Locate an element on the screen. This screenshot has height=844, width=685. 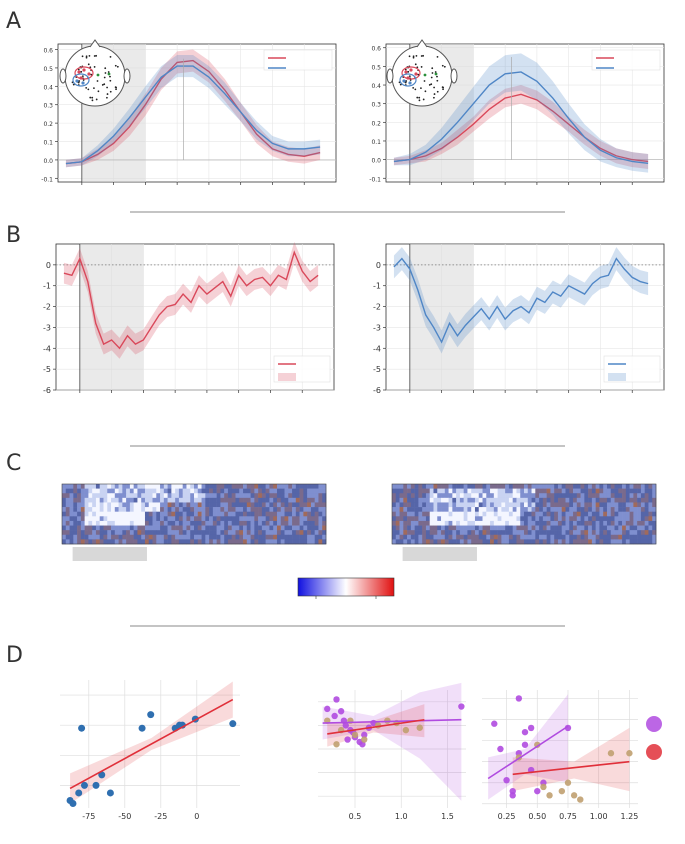
data-point-mi is located at coordinates (574, 795).